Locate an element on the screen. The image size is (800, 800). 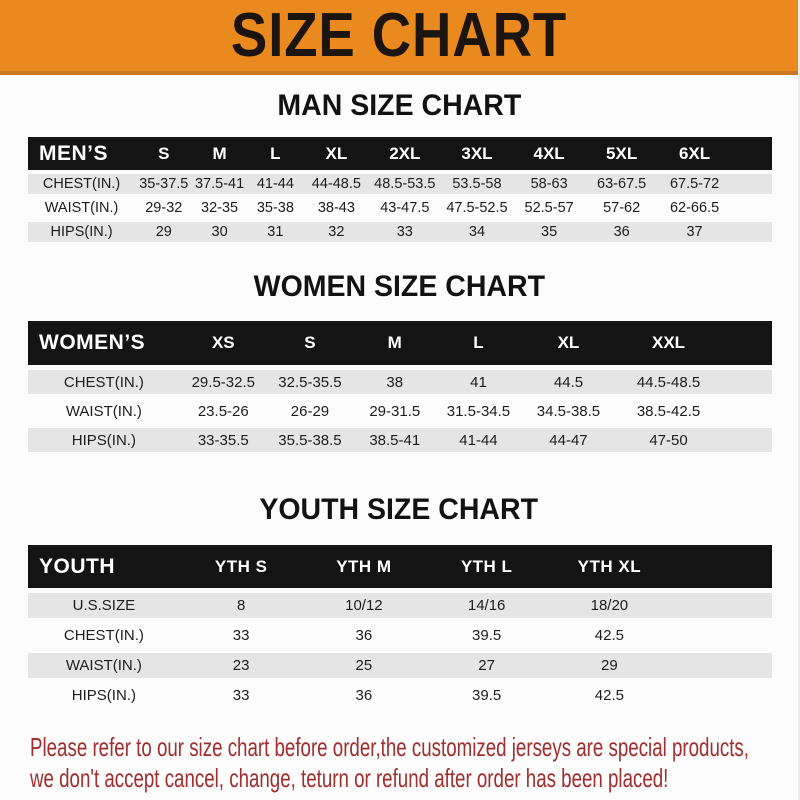
row-label-cell: U.S.SIZE is located at coordinates (104, 605).